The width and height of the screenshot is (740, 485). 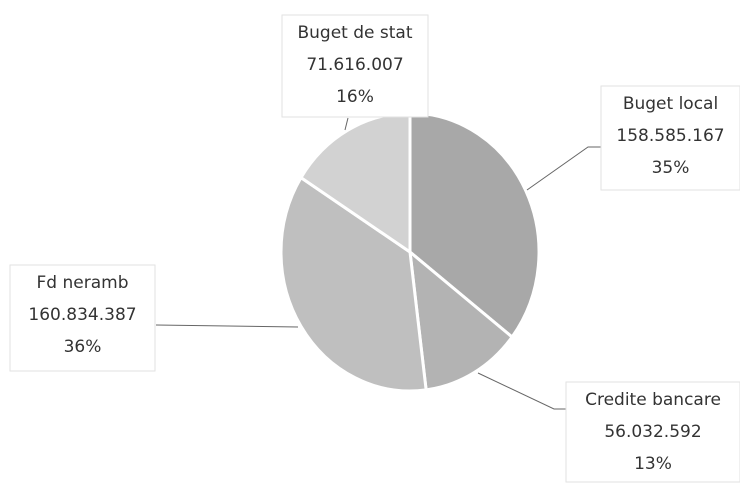 I want to click on percent-label: 35%, so click(x=671, y=168).